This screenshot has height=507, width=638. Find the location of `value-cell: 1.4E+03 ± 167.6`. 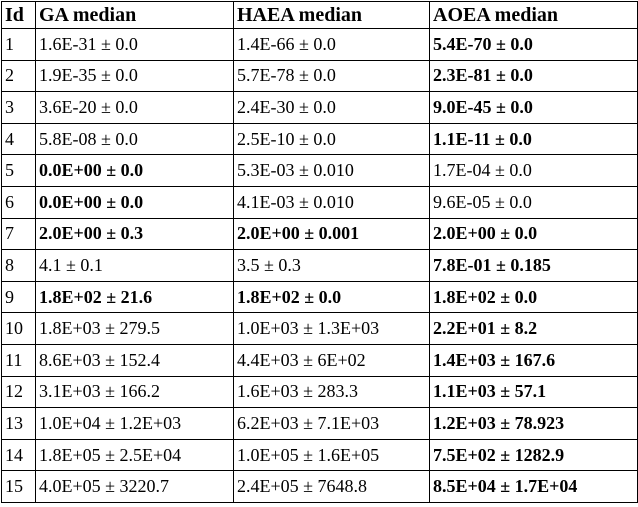

value-cell: 1.4E+03 ± 167.6 is located at coordinates (533, 360).